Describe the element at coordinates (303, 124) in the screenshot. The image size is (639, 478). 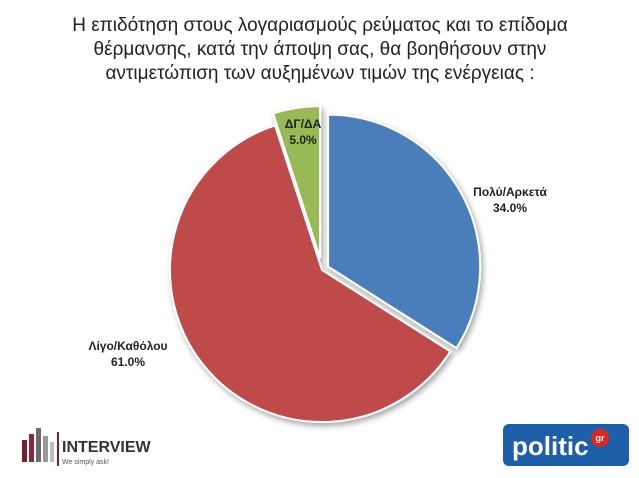
I see `slice-label: ΔΓ/ΔΑ` at that location.